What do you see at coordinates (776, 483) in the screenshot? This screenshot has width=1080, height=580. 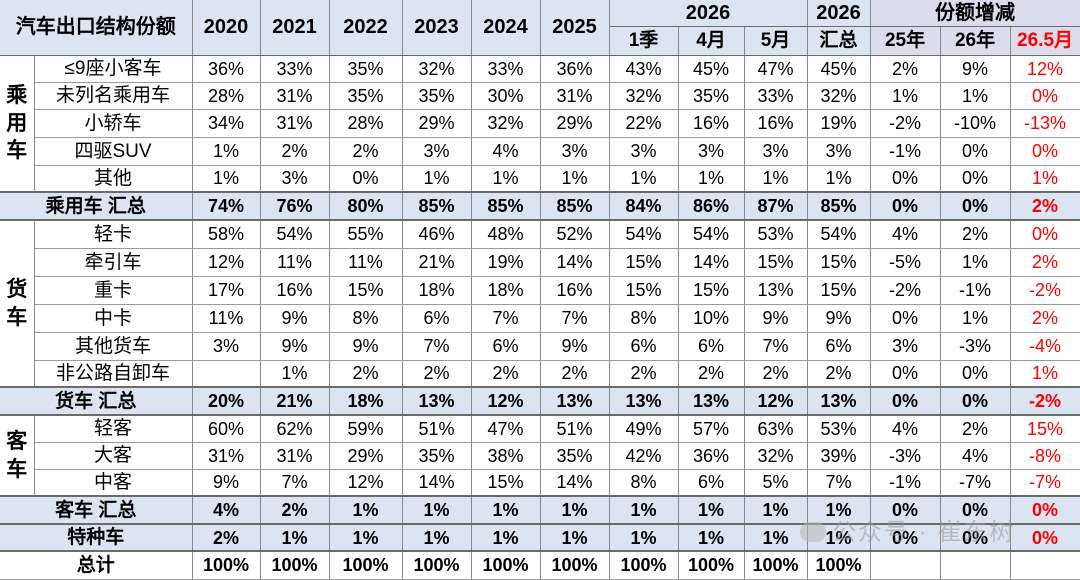 I see `table-cell: 5%` at bounding box center [776, 483].